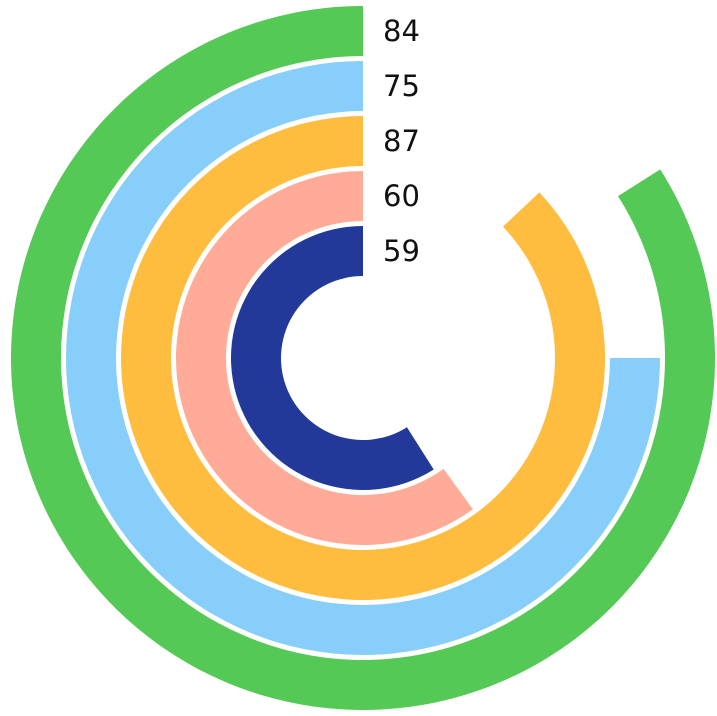 The height and width of the screenshot is (716, 717). What do you see at coordinates (401, 196) in the screenshot?
I see `value-label: 60` at bounding box center [401, 196].